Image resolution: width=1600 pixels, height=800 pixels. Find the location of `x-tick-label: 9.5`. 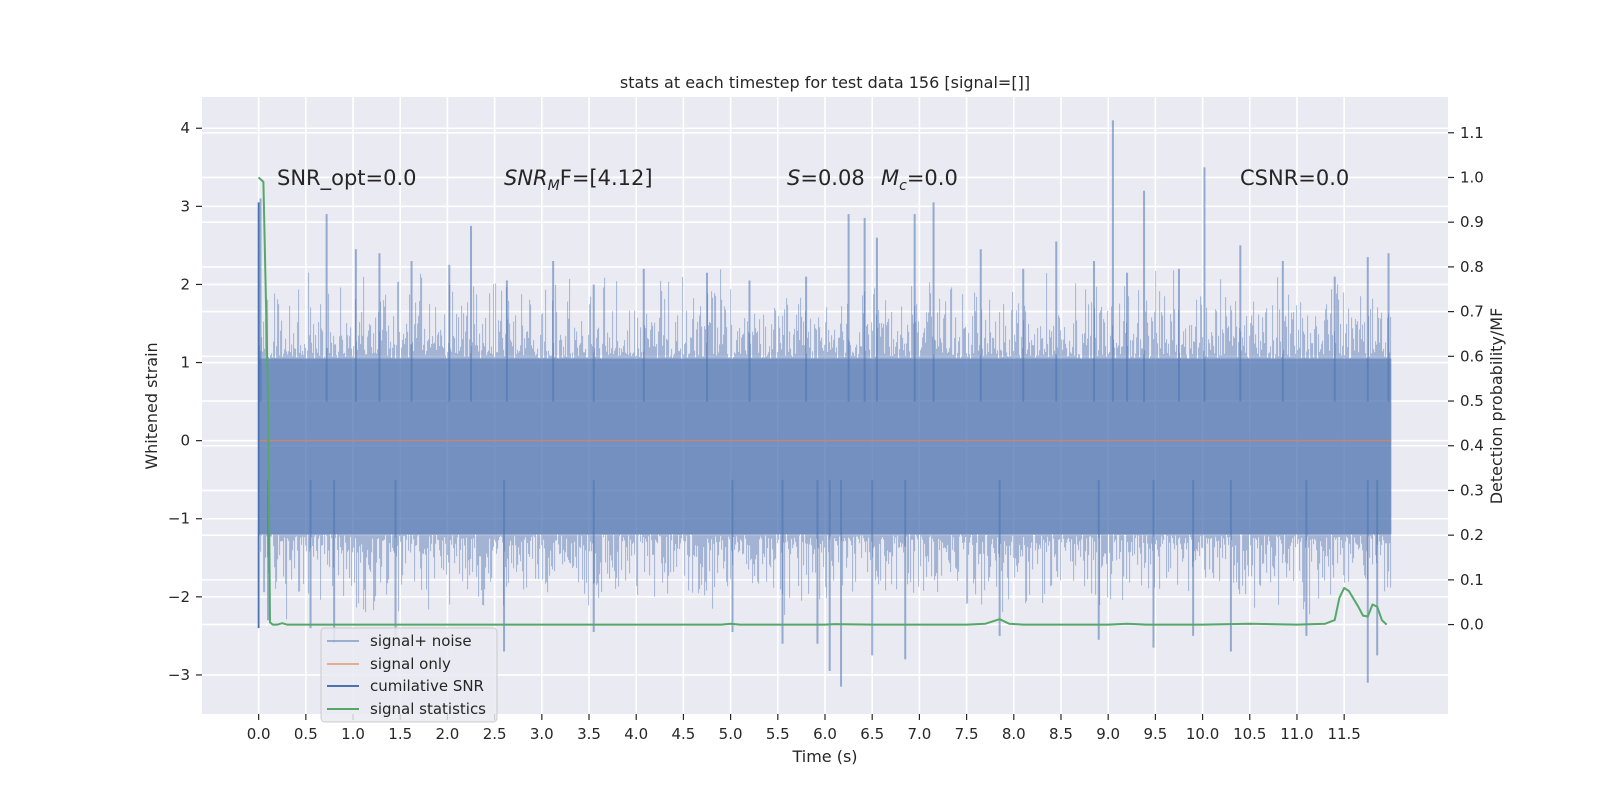

x-tick-label: 9.5 is located at coordinates (1155, 734).